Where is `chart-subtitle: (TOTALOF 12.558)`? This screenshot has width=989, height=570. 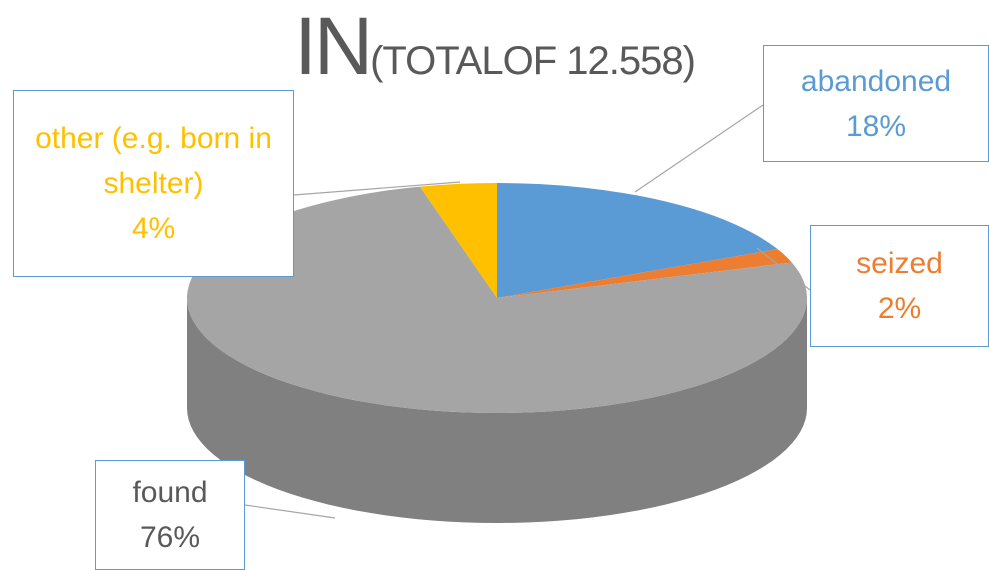
chart-subtitle: (TOTALOF 12.558) is located at coordinates (533, 61).